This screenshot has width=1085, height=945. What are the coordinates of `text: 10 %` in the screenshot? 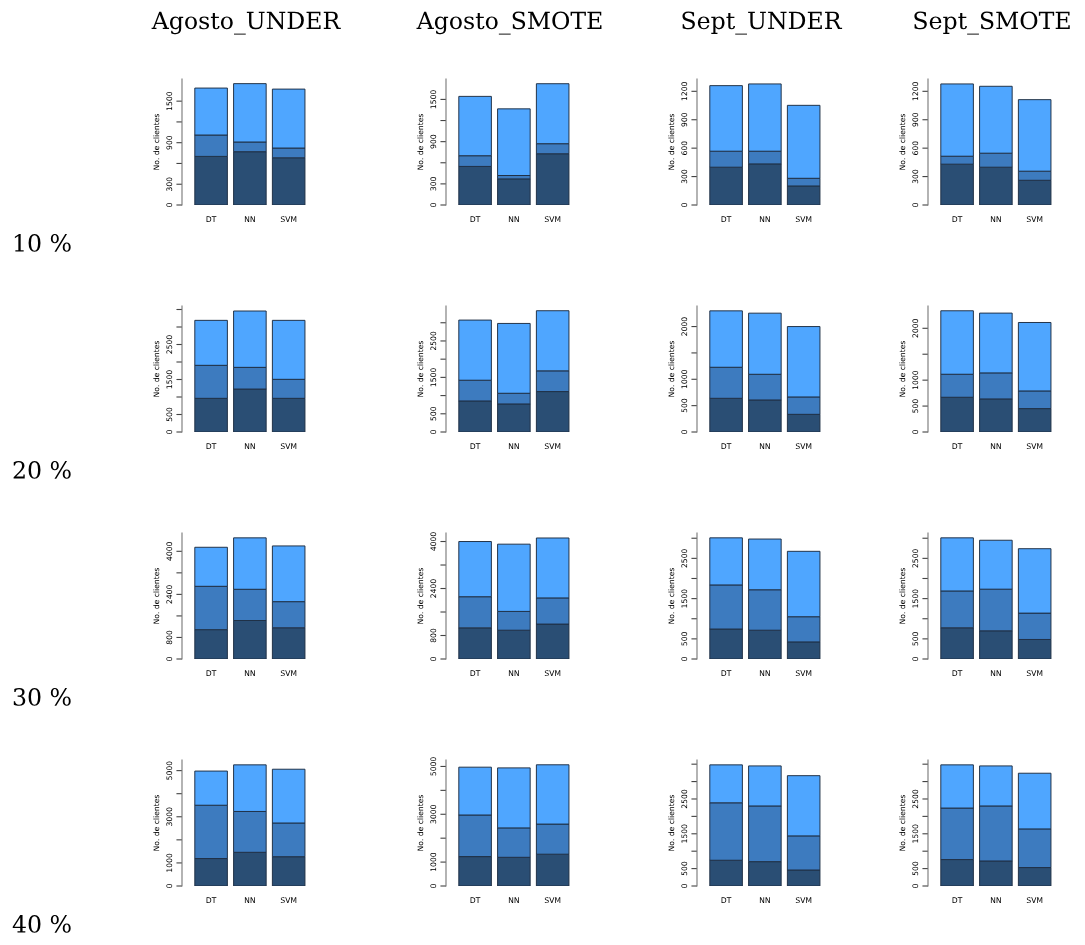 It's located at (42, 242).